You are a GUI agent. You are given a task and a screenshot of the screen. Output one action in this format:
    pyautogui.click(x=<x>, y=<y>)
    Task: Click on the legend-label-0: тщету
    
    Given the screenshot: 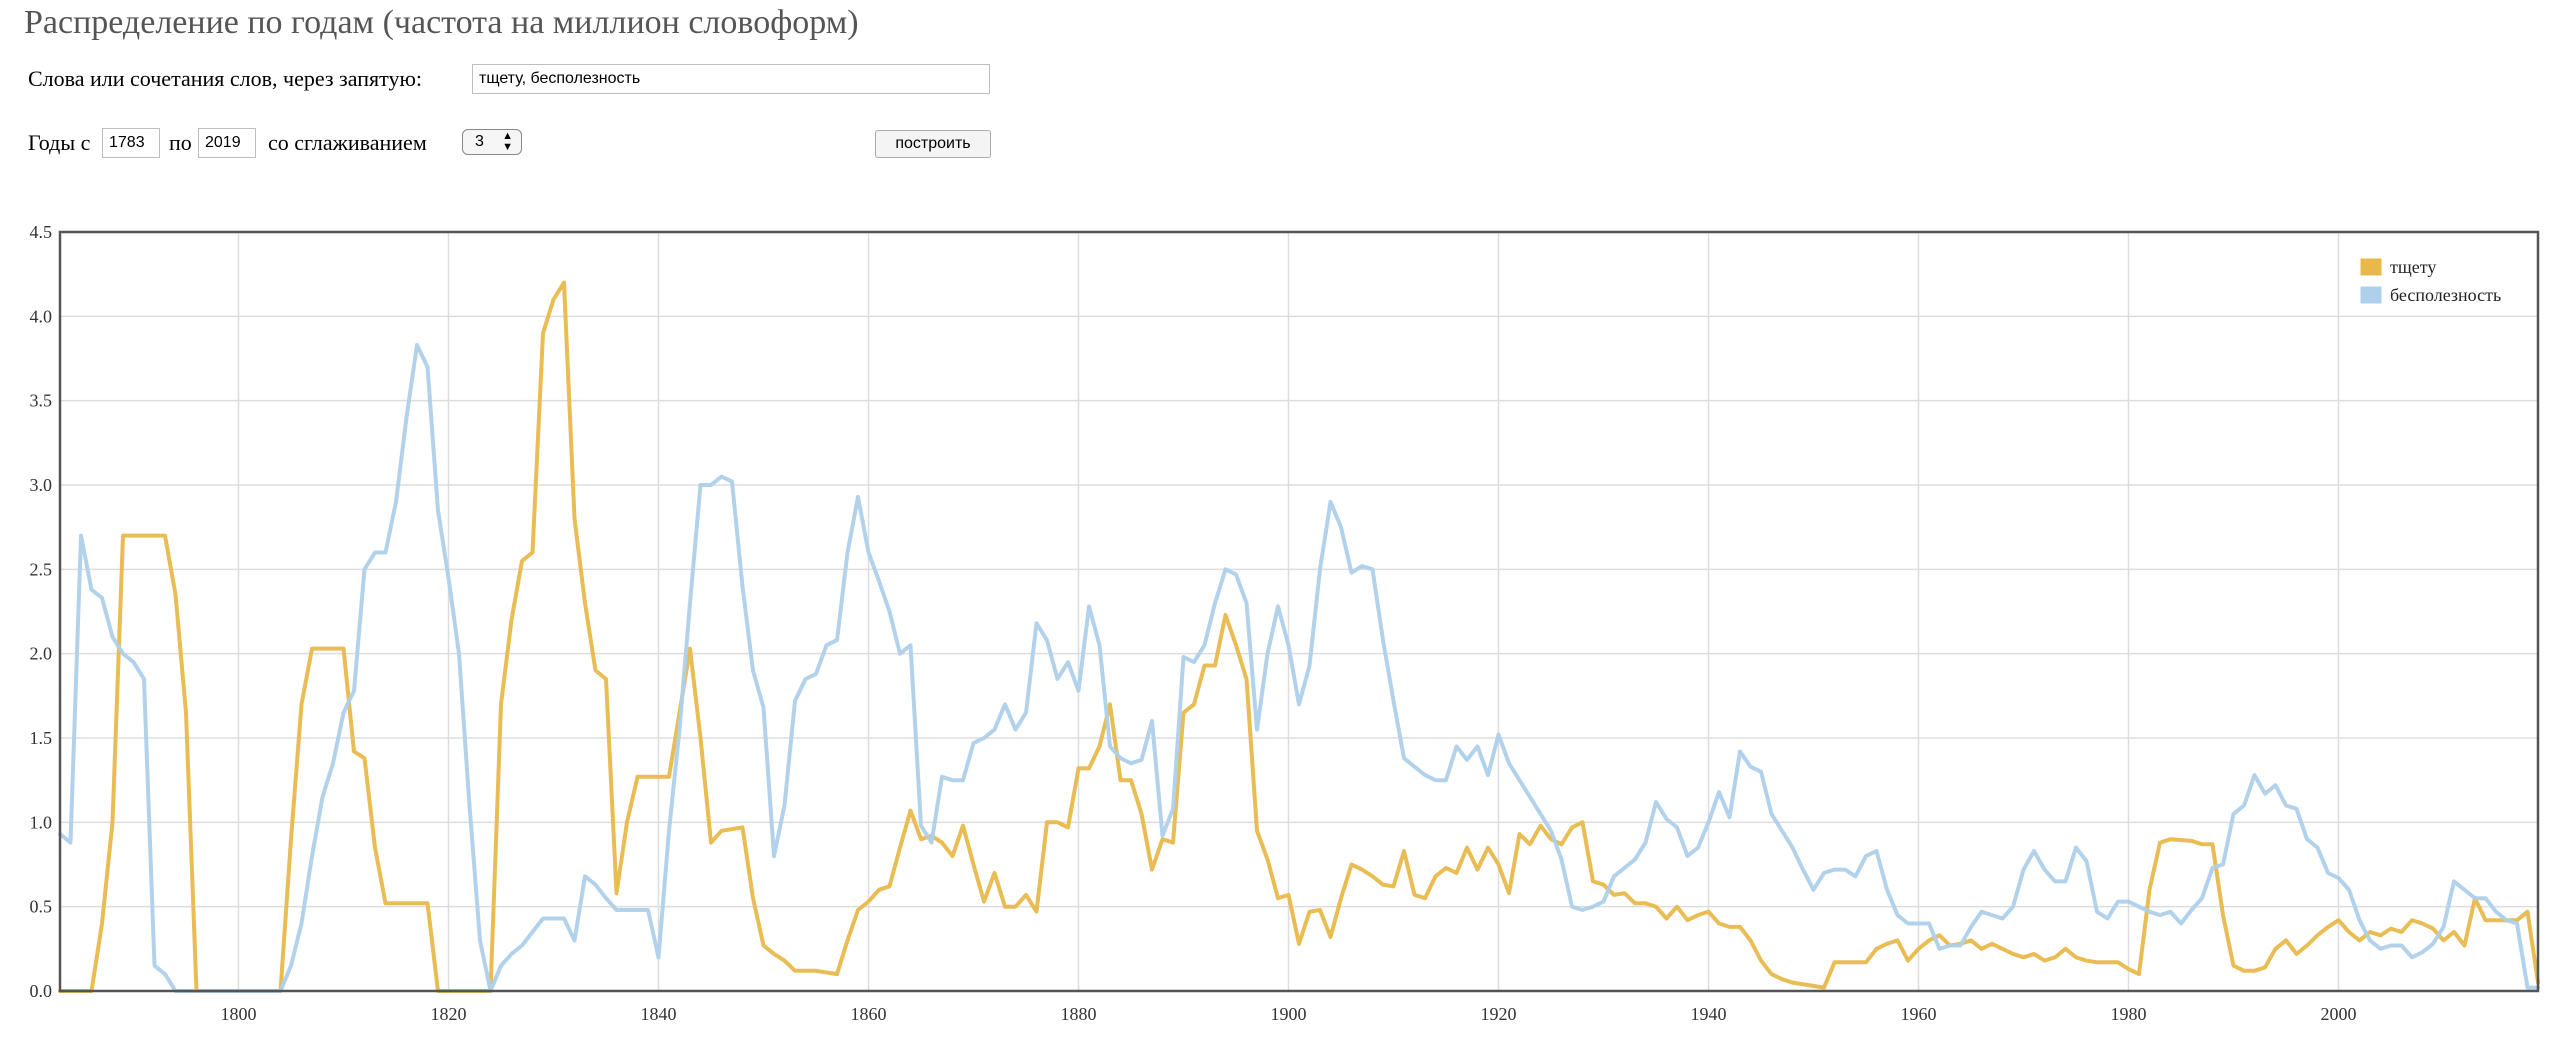 What is the action you would take?
    pyautogui.click(x=2413, y=267)
    